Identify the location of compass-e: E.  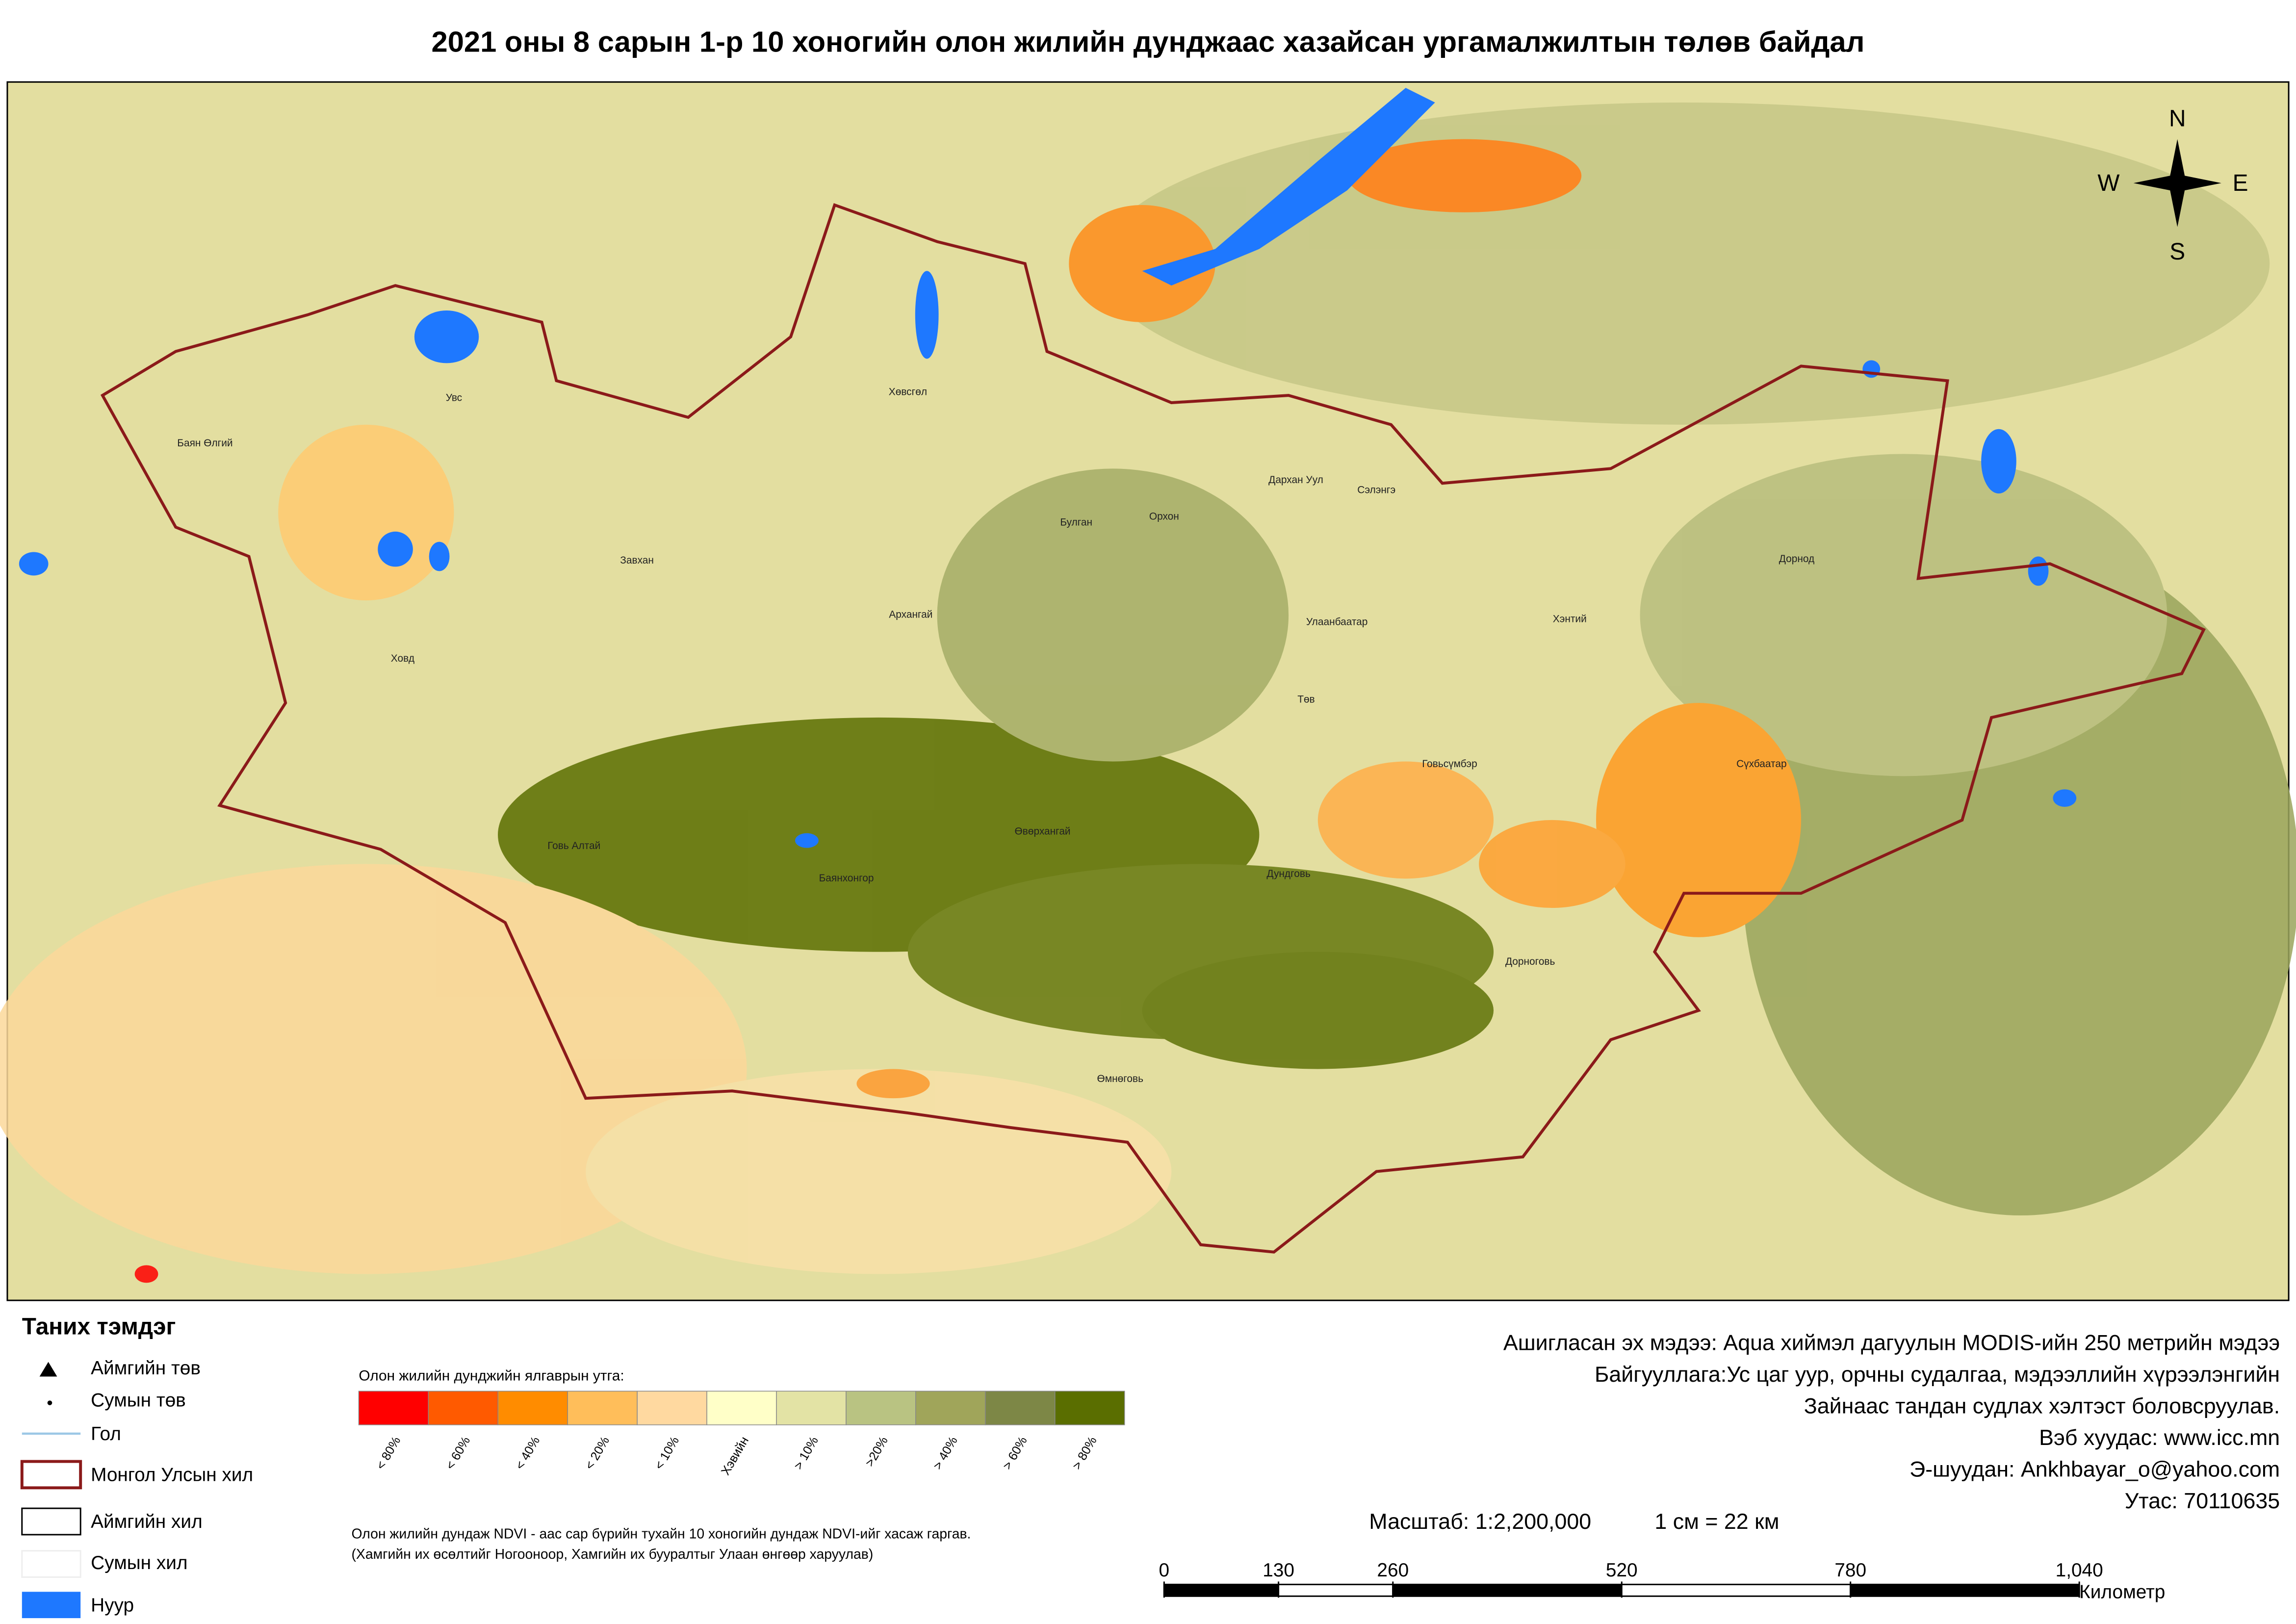
(2240, 183).